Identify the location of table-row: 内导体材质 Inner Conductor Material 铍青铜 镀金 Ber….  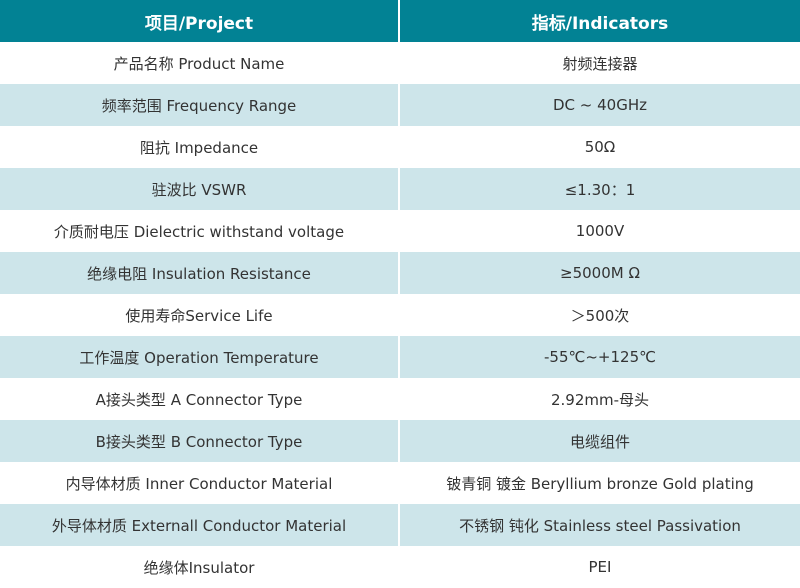
(400, 483).